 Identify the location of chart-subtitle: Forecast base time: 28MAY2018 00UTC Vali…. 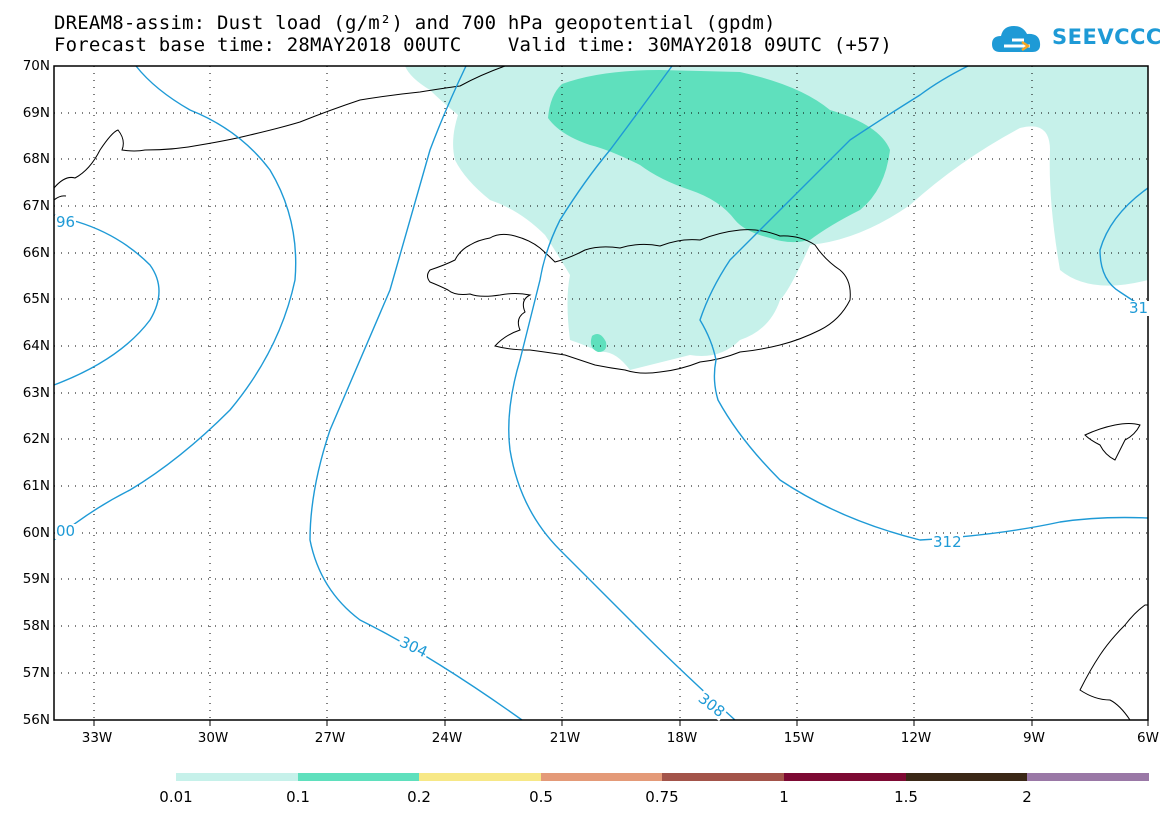
(473, 45).